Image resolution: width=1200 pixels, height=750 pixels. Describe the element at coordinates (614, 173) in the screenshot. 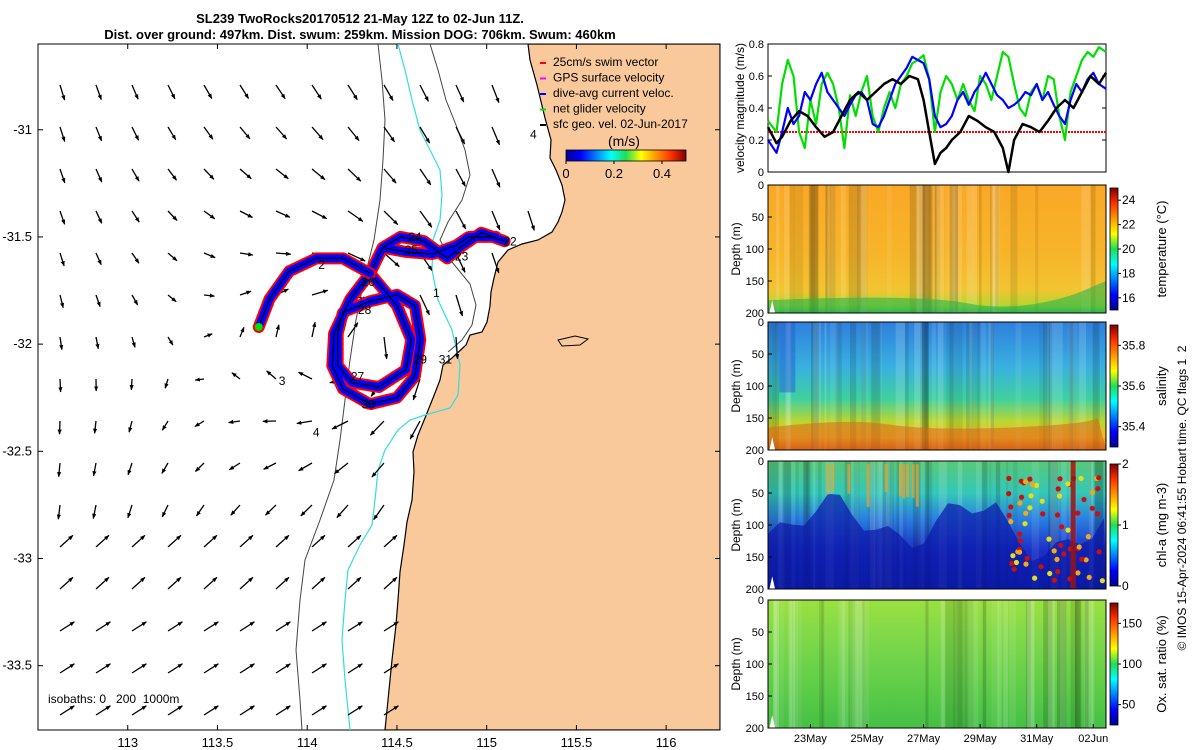

I see `colorbar-tick-label: 0.2` at that location.